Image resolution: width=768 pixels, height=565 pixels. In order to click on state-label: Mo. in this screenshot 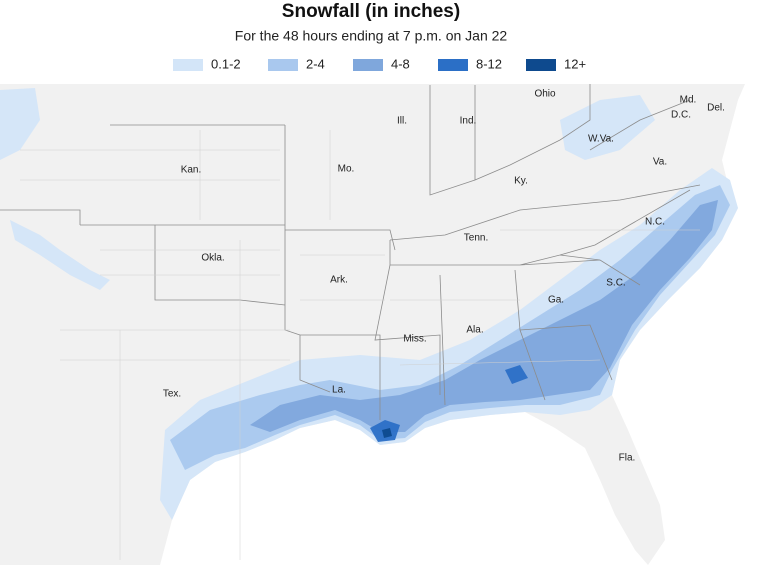, I will do `click(346, 169)`.